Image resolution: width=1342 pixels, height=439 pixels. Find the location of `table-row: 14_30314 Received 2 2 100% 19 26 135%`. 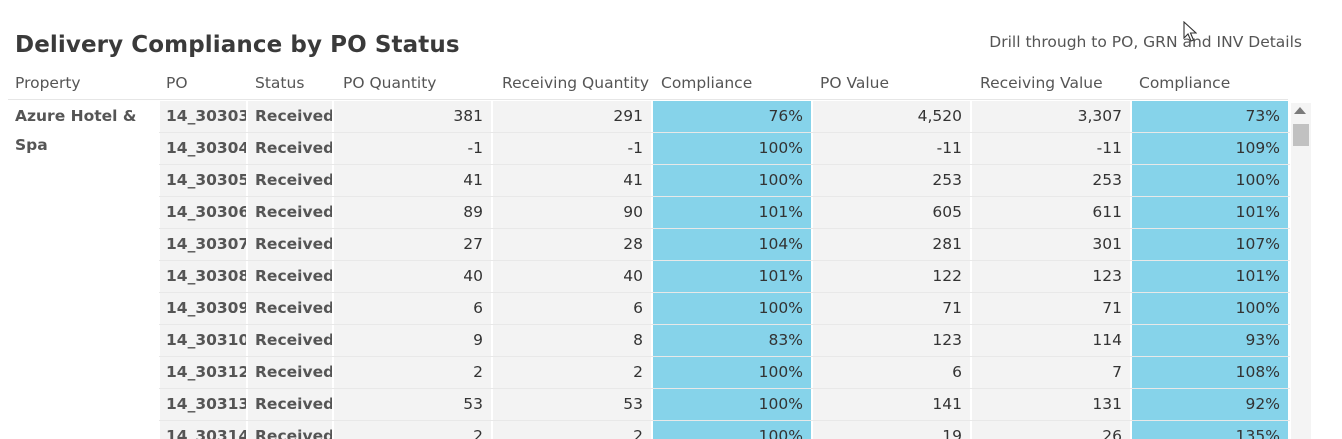

table-row: 14_30314 Received 2 2 100% 19 26 135% is located at coordinates (645, 430).